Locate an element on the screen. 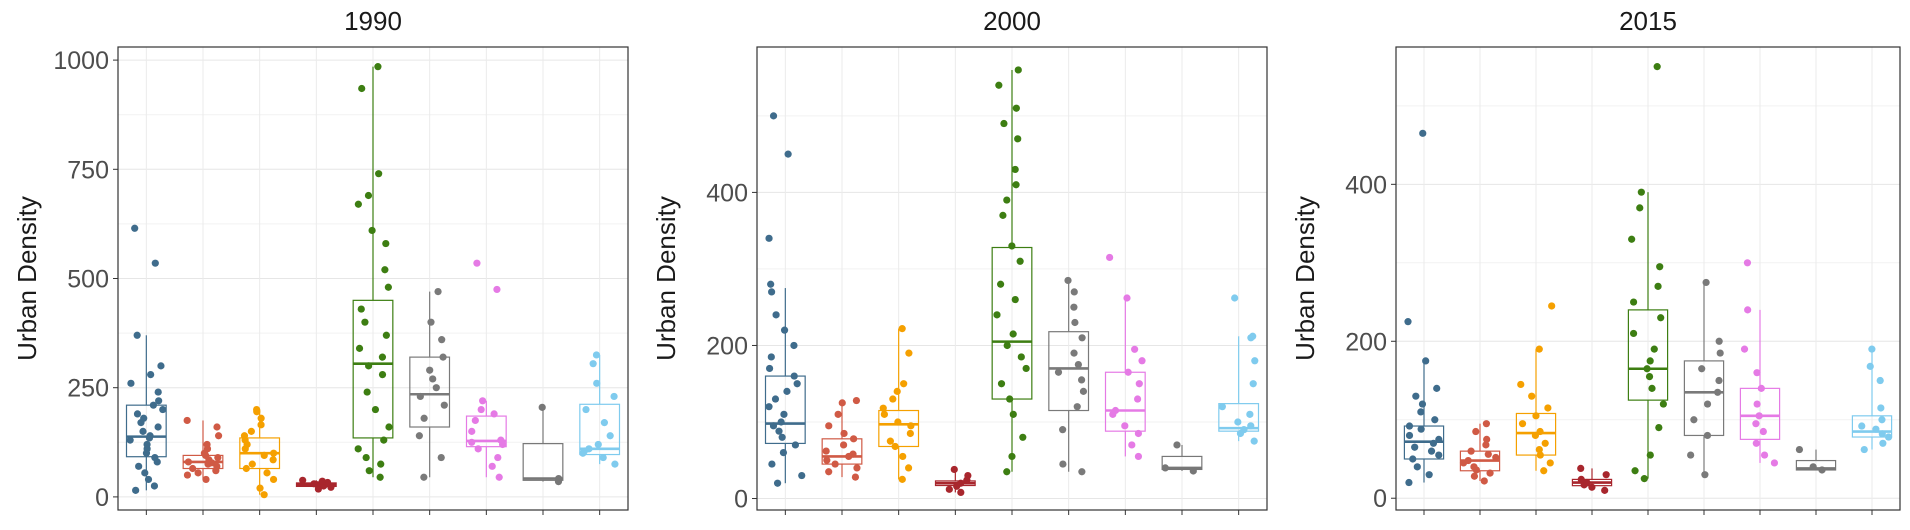 Image resolution: width=1910 pixels, height=530 pixels. chart-title: 2015 is located at coordinates (1648, 21).